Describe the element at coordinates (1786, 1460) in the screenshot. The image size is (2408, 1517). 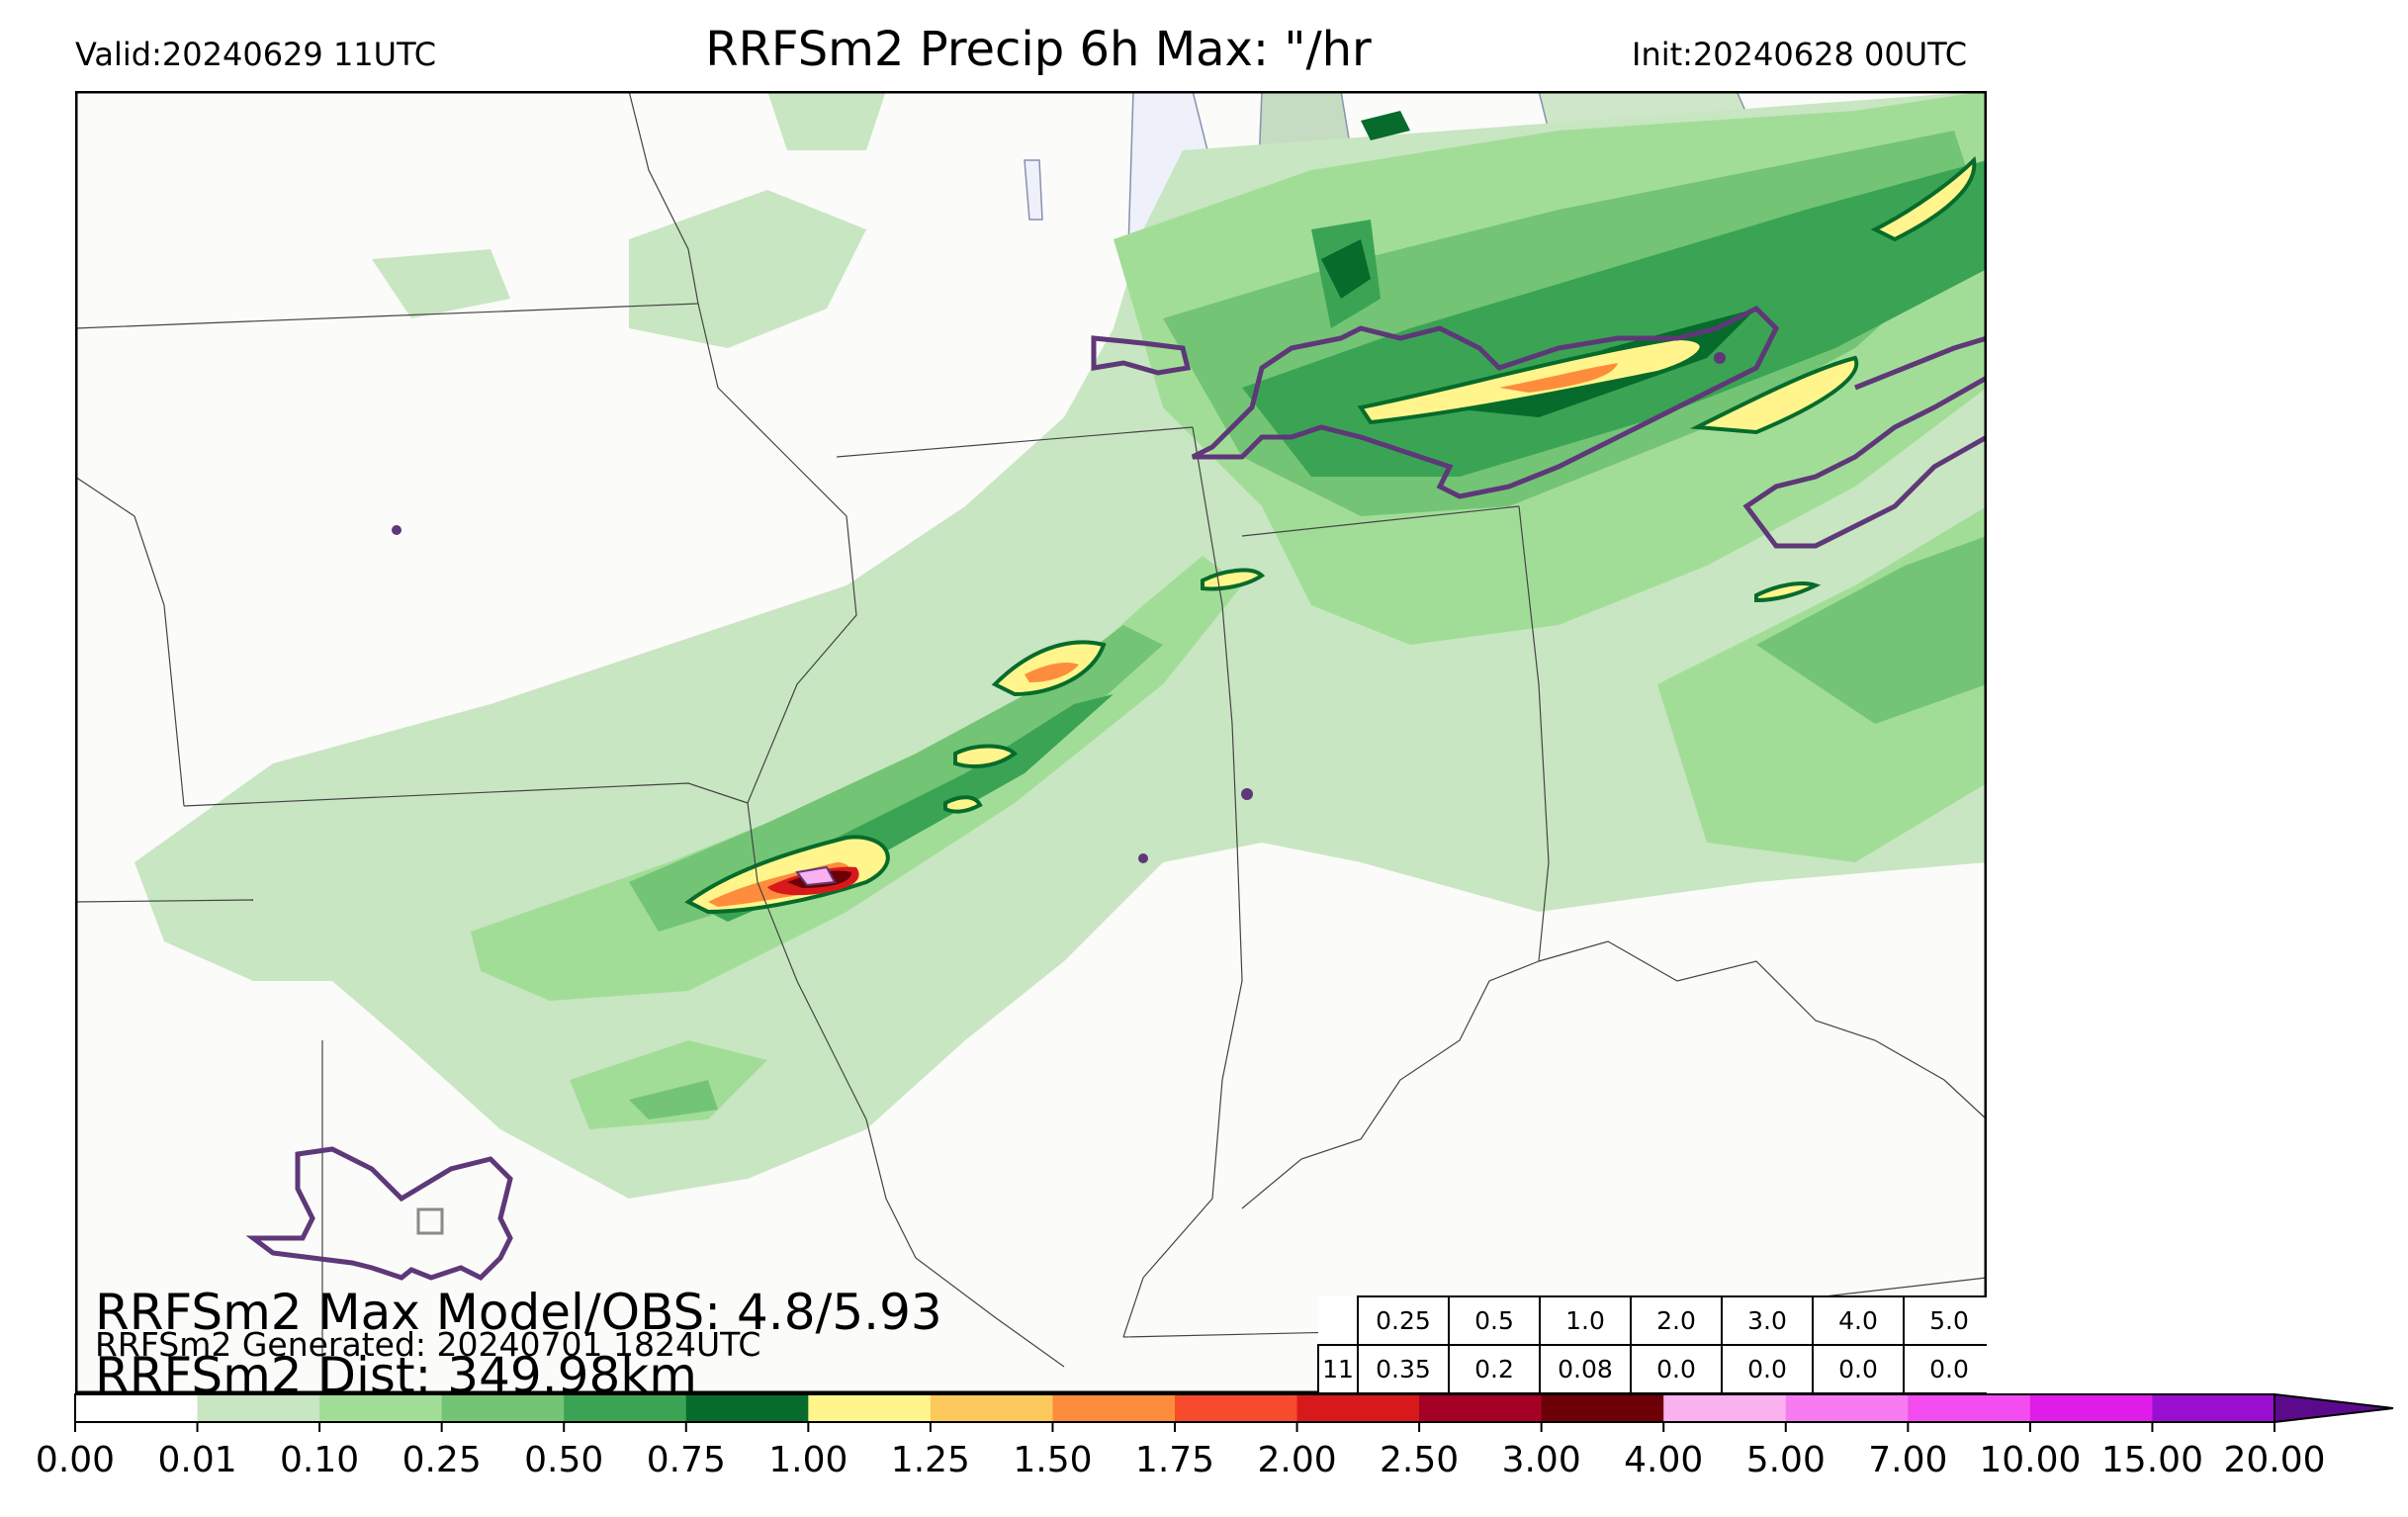
I see `colorbar-tick-label: 5.00` at that location.